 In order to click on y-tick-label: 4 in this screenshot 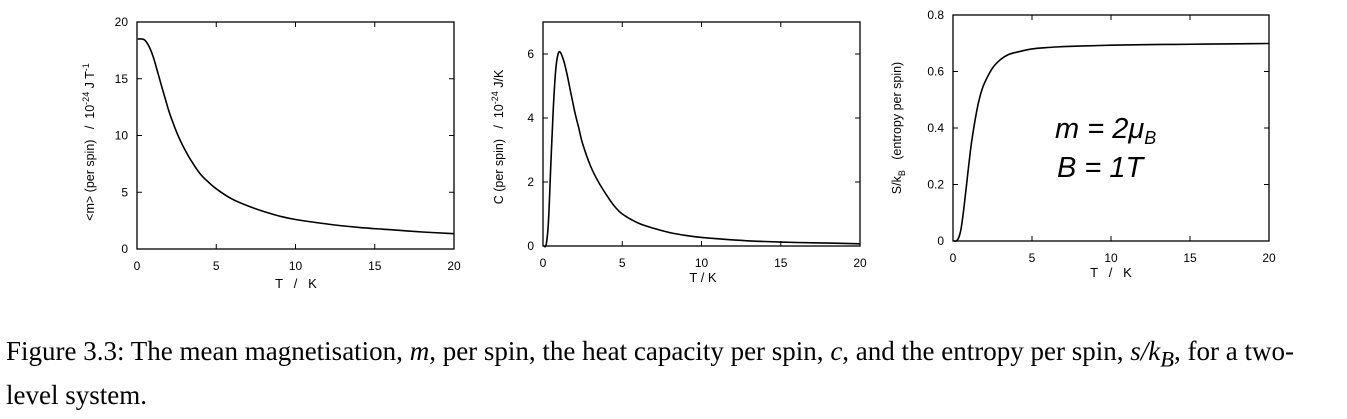, I will do `click(530, 118)`.